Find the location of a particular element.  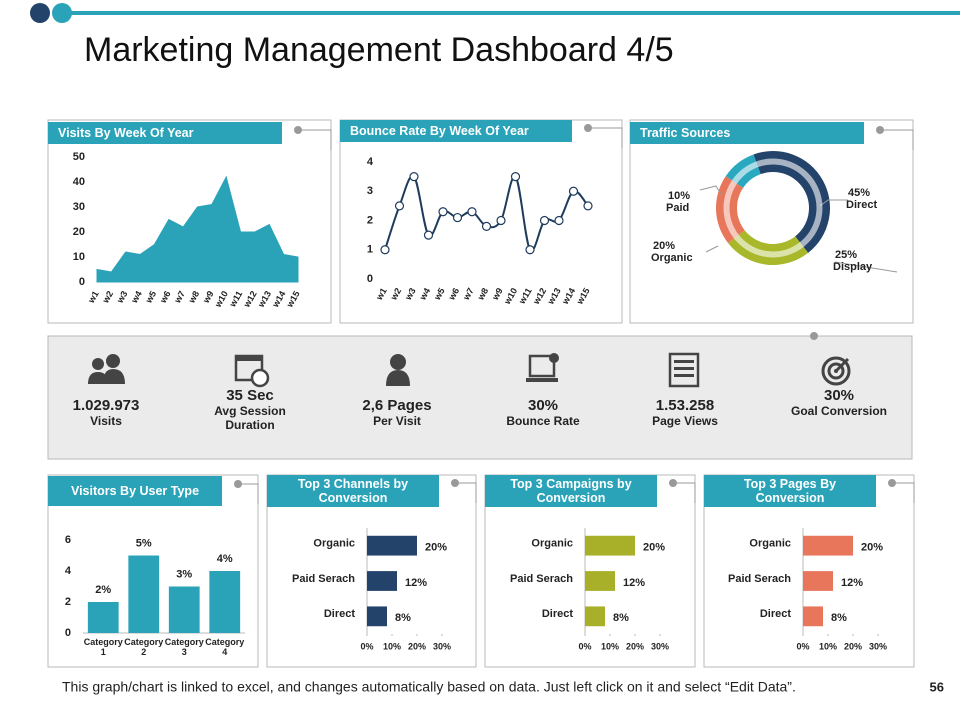

slice-value-label: 25% is located at coordinates (846, 255).